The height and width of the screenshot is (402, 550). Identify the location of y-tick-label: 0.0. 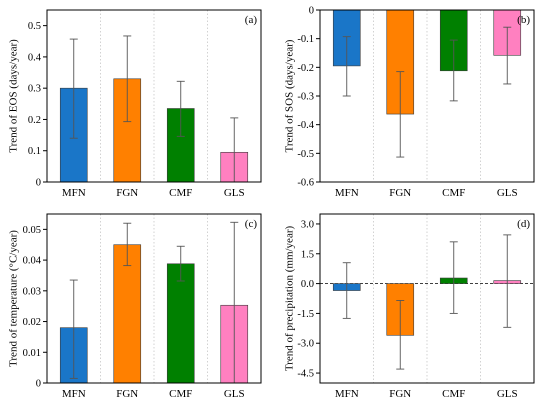
(307, 284).